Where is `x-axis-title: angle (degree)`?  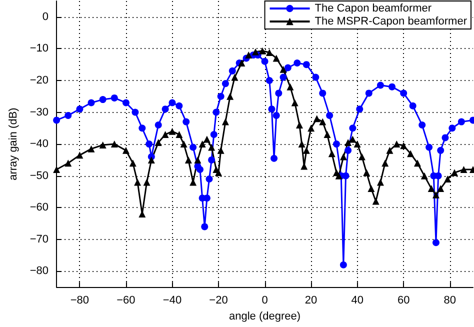
x-axis-title: angle (degree) is located at coordinates (265, 316).